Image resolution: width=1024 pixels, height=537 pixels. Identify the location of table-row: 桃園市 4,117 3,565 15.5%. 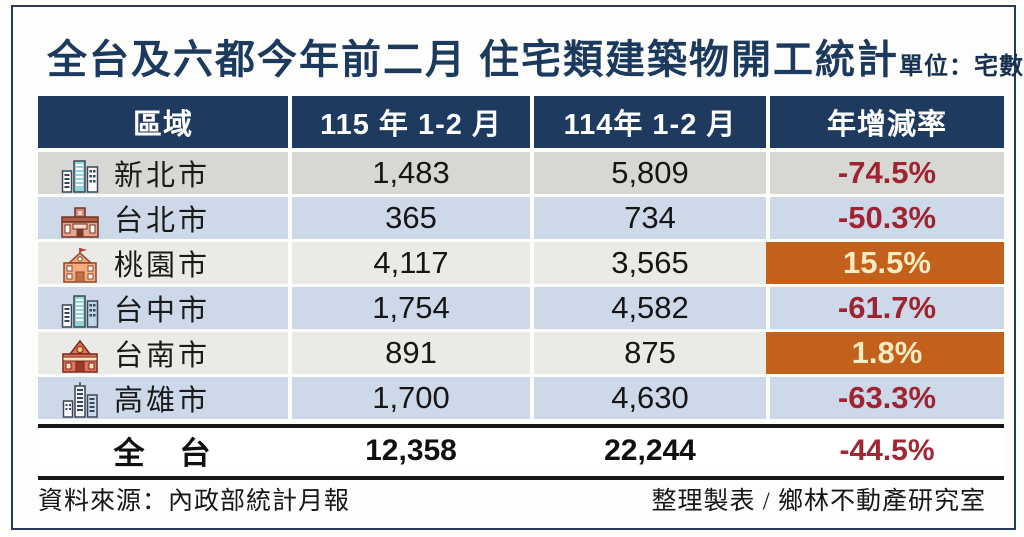
(521, 263).